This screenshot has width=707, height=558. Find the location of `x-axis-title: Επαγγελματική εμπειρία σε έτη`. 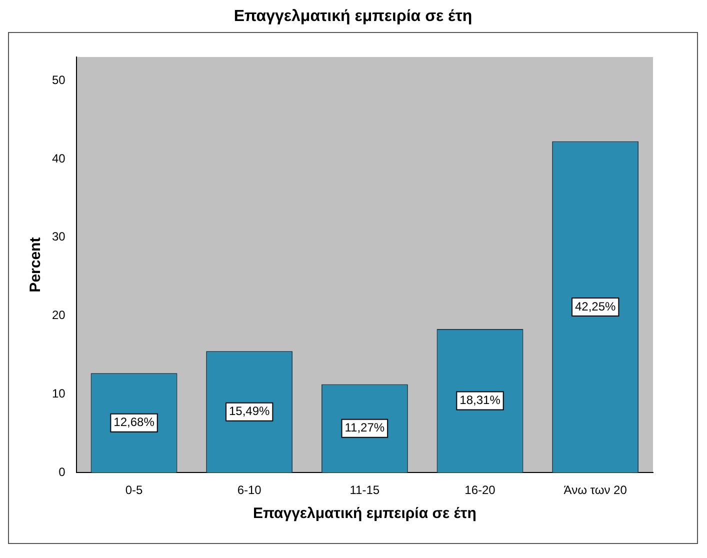

x-axis-title: Επαγγελματική εμπειρία σε έτη is located at coordinates (364, 513).